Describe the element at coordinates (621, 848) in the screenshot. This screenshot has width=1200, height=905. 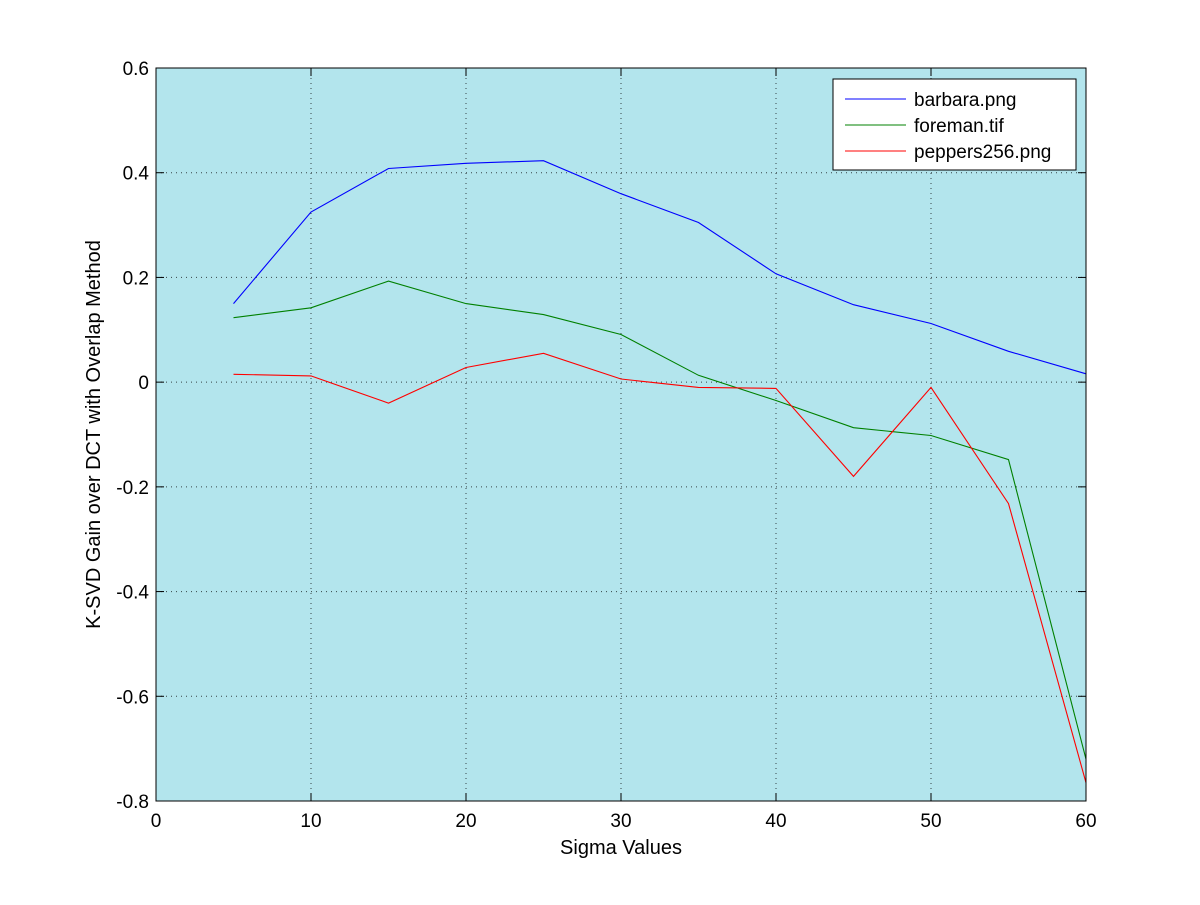
I see `x-axis-label: Sigma Values` at that location.